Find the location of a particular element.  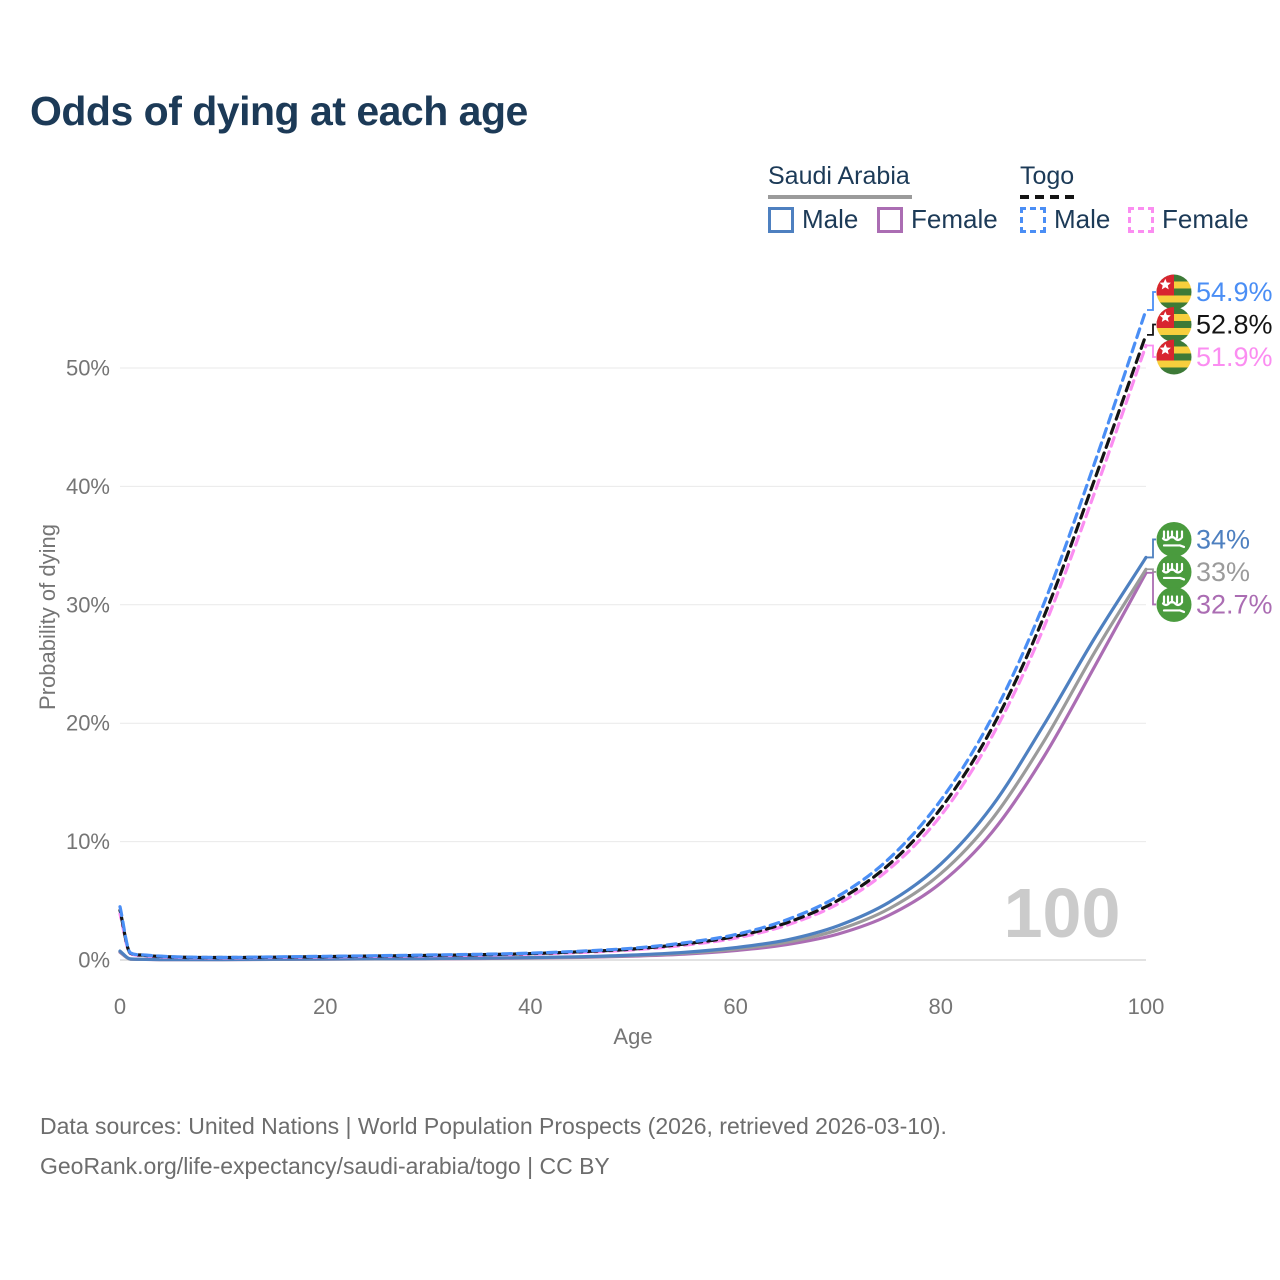

legend-item-saudi-male: Male is located at coordinates (813, 219).